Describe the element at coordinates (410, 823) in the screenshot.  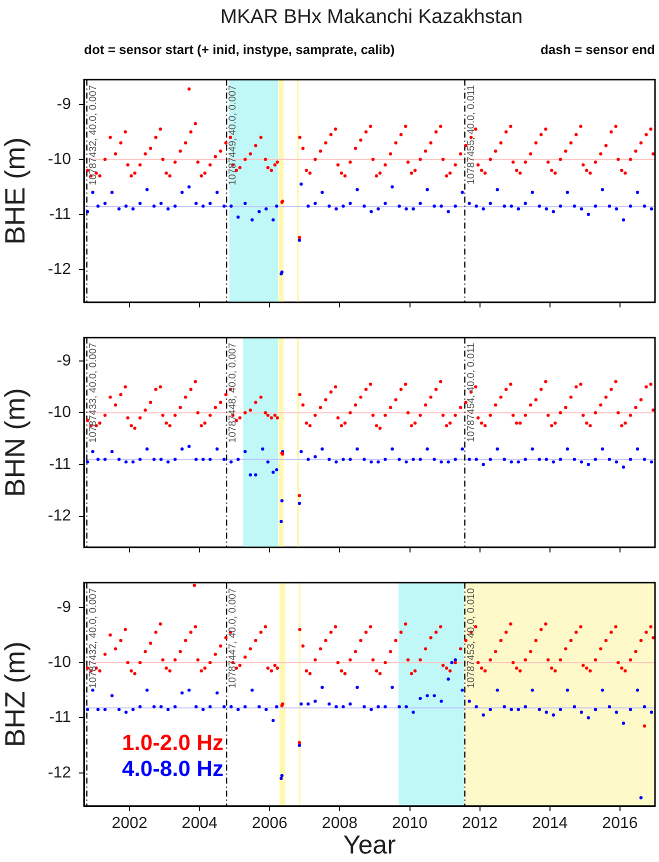
I see `x-tick-label: 2010` at that location.